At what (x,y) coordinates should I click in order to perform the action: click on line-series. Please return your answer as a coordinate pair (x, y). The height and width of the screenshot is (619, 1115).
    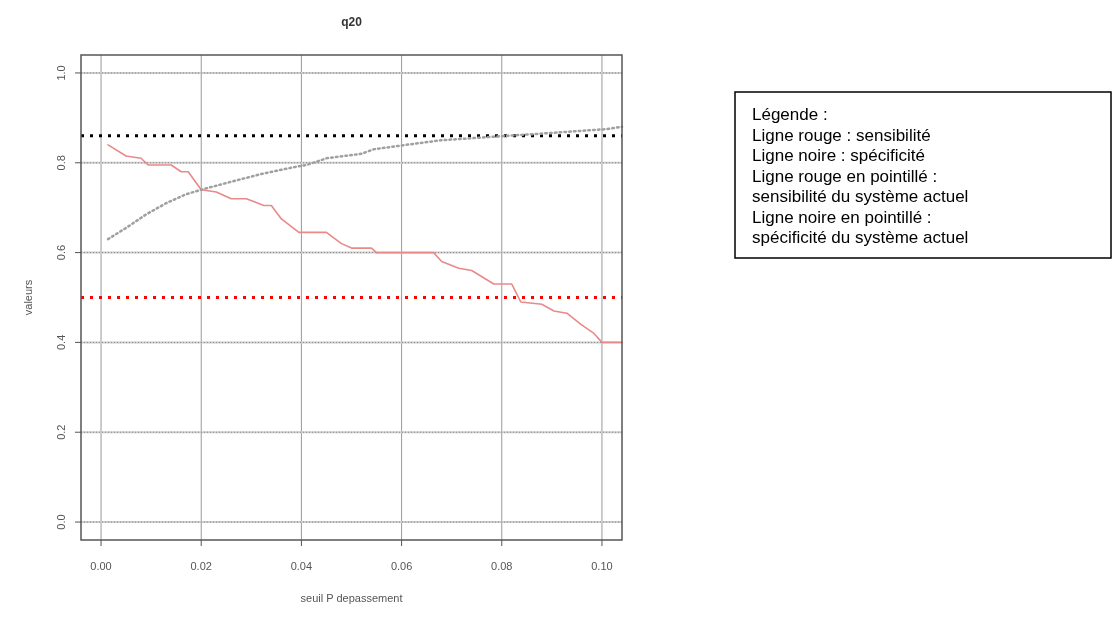
    Looking at the image, I should click on (365, 244).